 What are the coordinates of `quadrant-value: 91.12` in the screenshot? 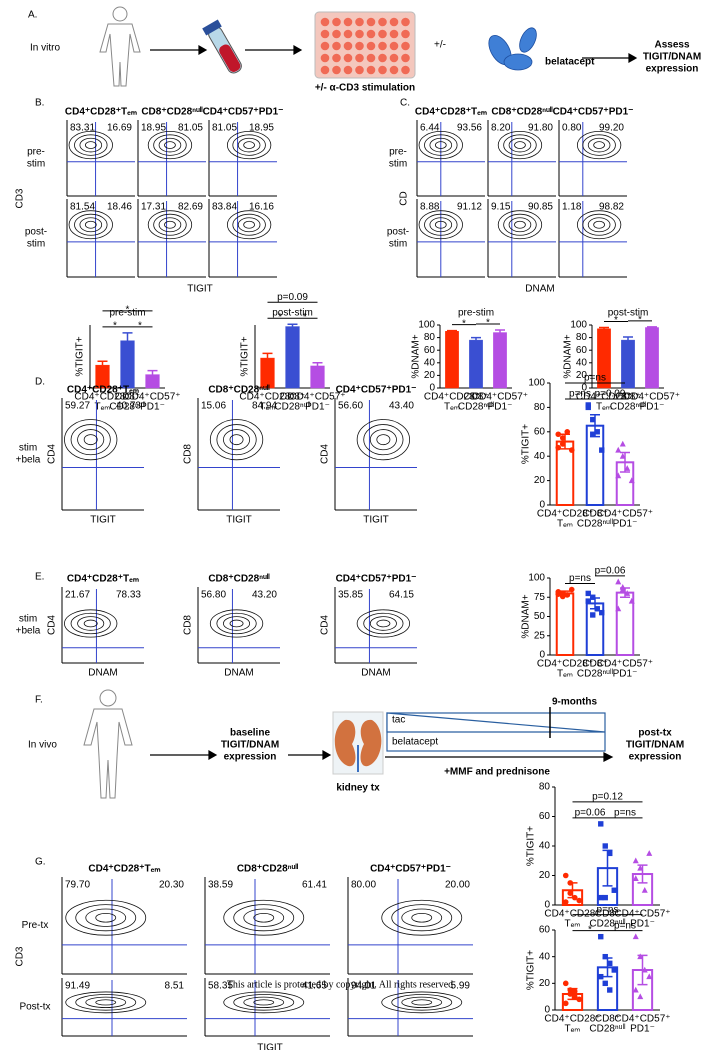 It's located at (469, 207).